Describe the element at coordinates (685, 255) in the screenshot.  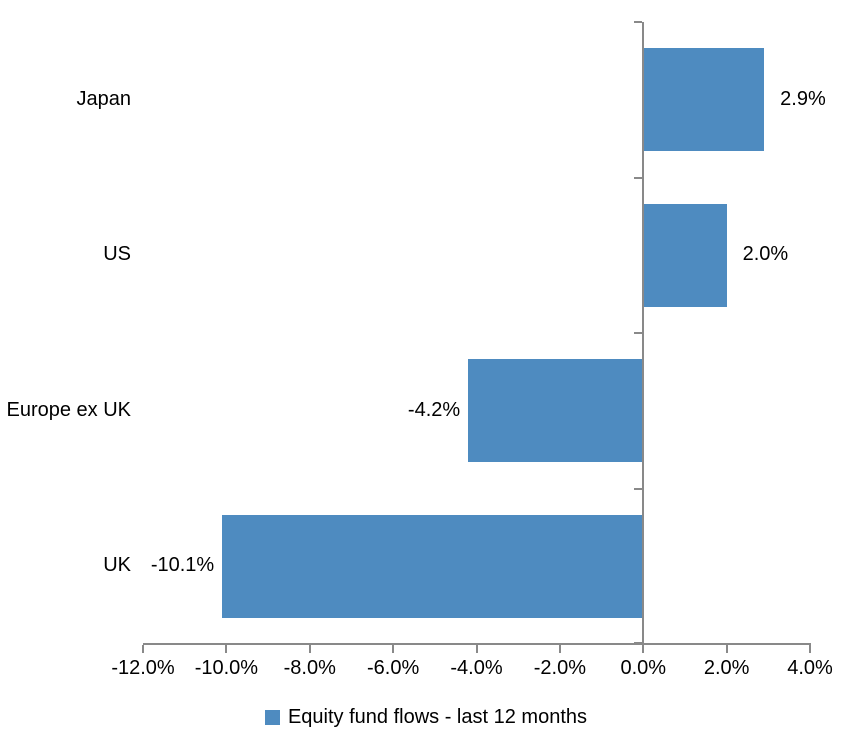
I see `bar-us` at that location.